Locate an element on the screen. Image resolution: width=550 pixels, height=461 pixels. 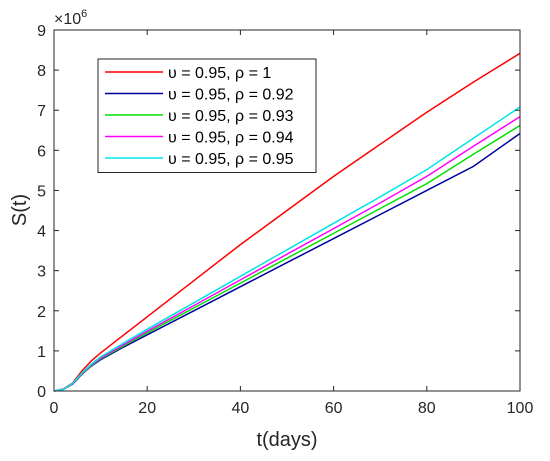
legend-entry-1: υ = 0.95, ρ = 1 is located at coordinates (219, 73).